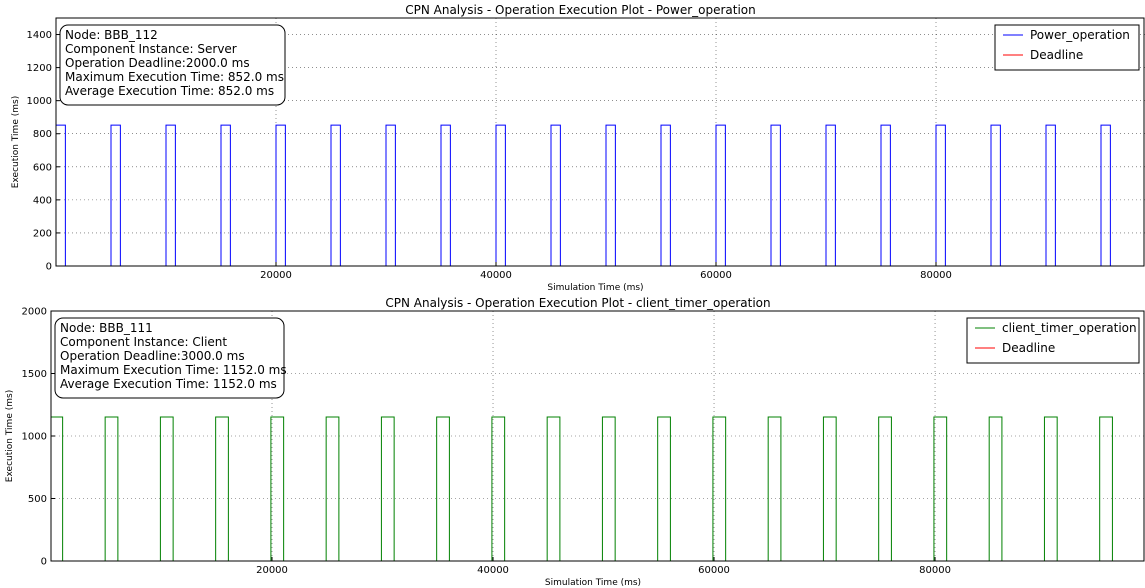 This screenshot has width=1145, height=588. What do you see at coordinates (39, 35) in the screenshot?
I see `y-tick-label: 1400` at bounding box center [39, 35].